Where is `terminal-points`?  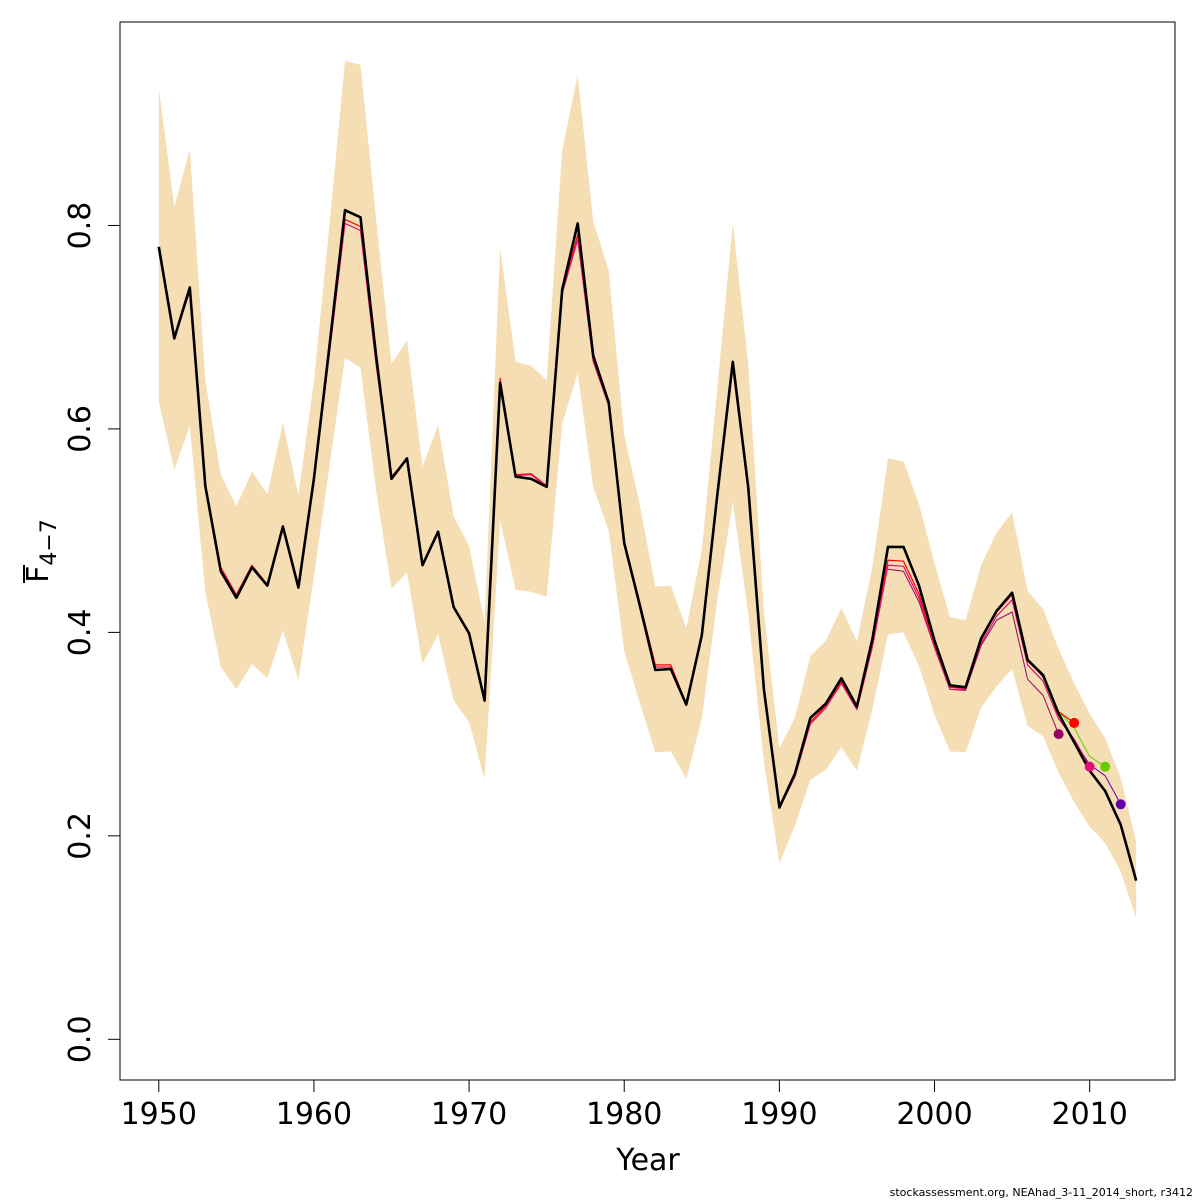
terminal-points is located at coordinates (1089, 763).